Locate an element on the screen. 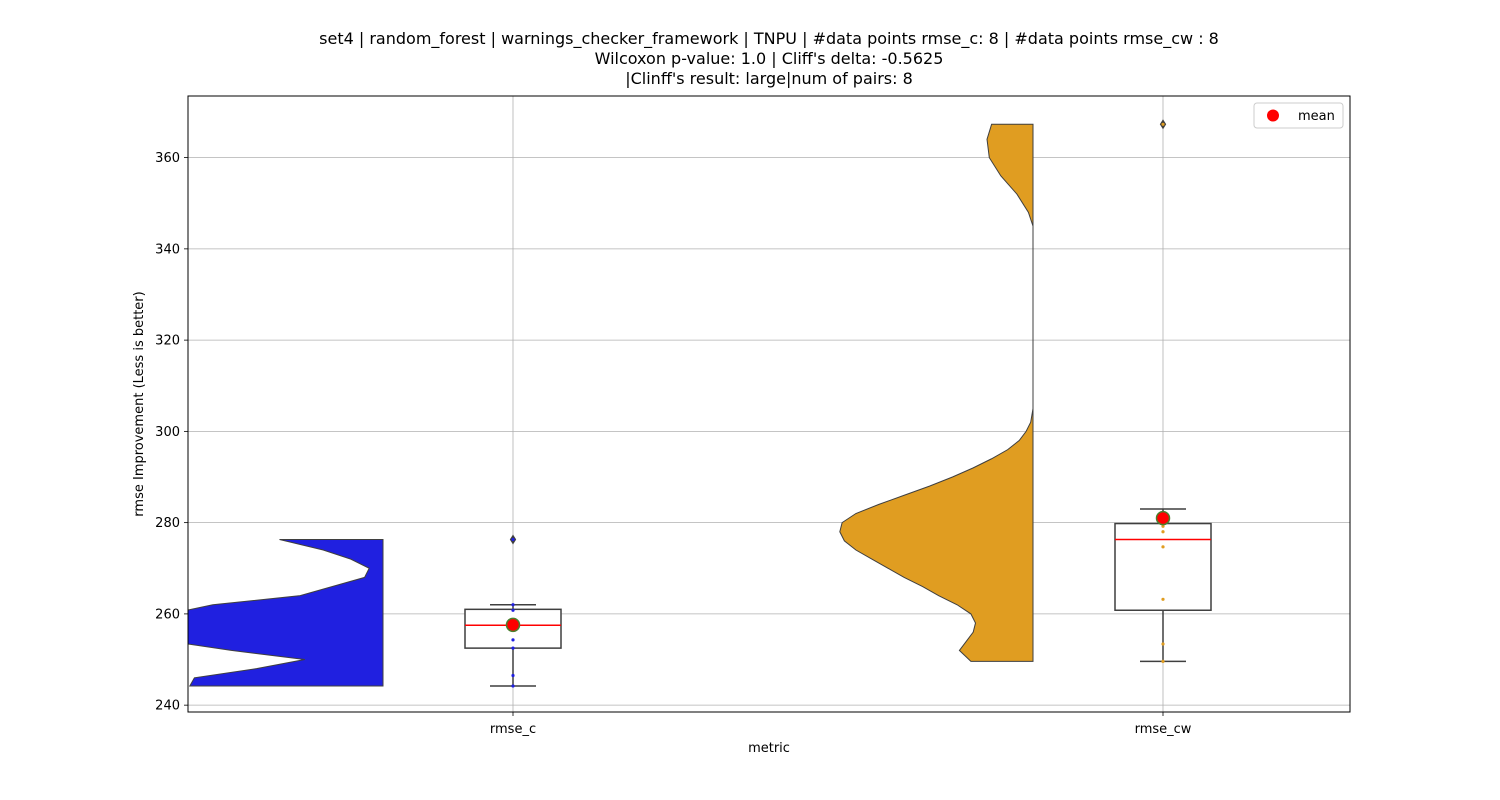  title-line-3: |Clinff's result: large|num of pairs: 8 is located at coordinates (769, 78).